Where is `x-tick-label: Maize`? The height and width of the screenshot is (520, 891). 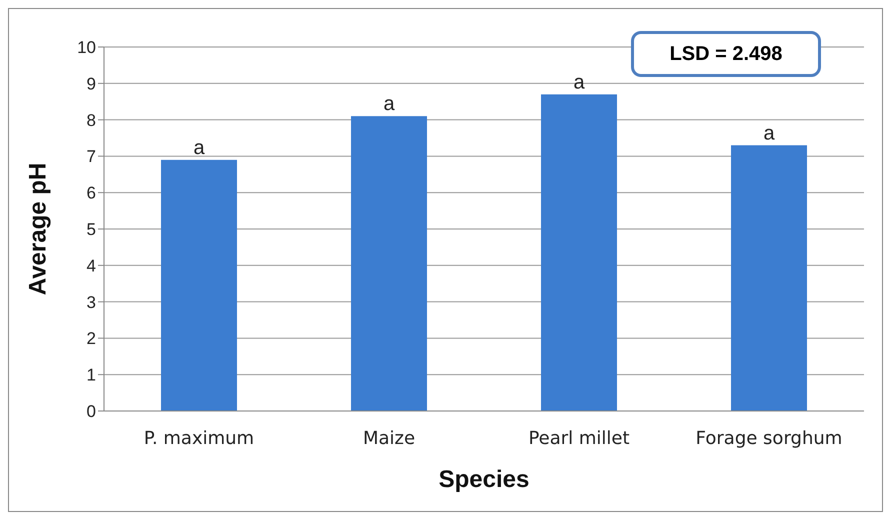 x-tick-label: Maize is located at coordinates (389, 438).